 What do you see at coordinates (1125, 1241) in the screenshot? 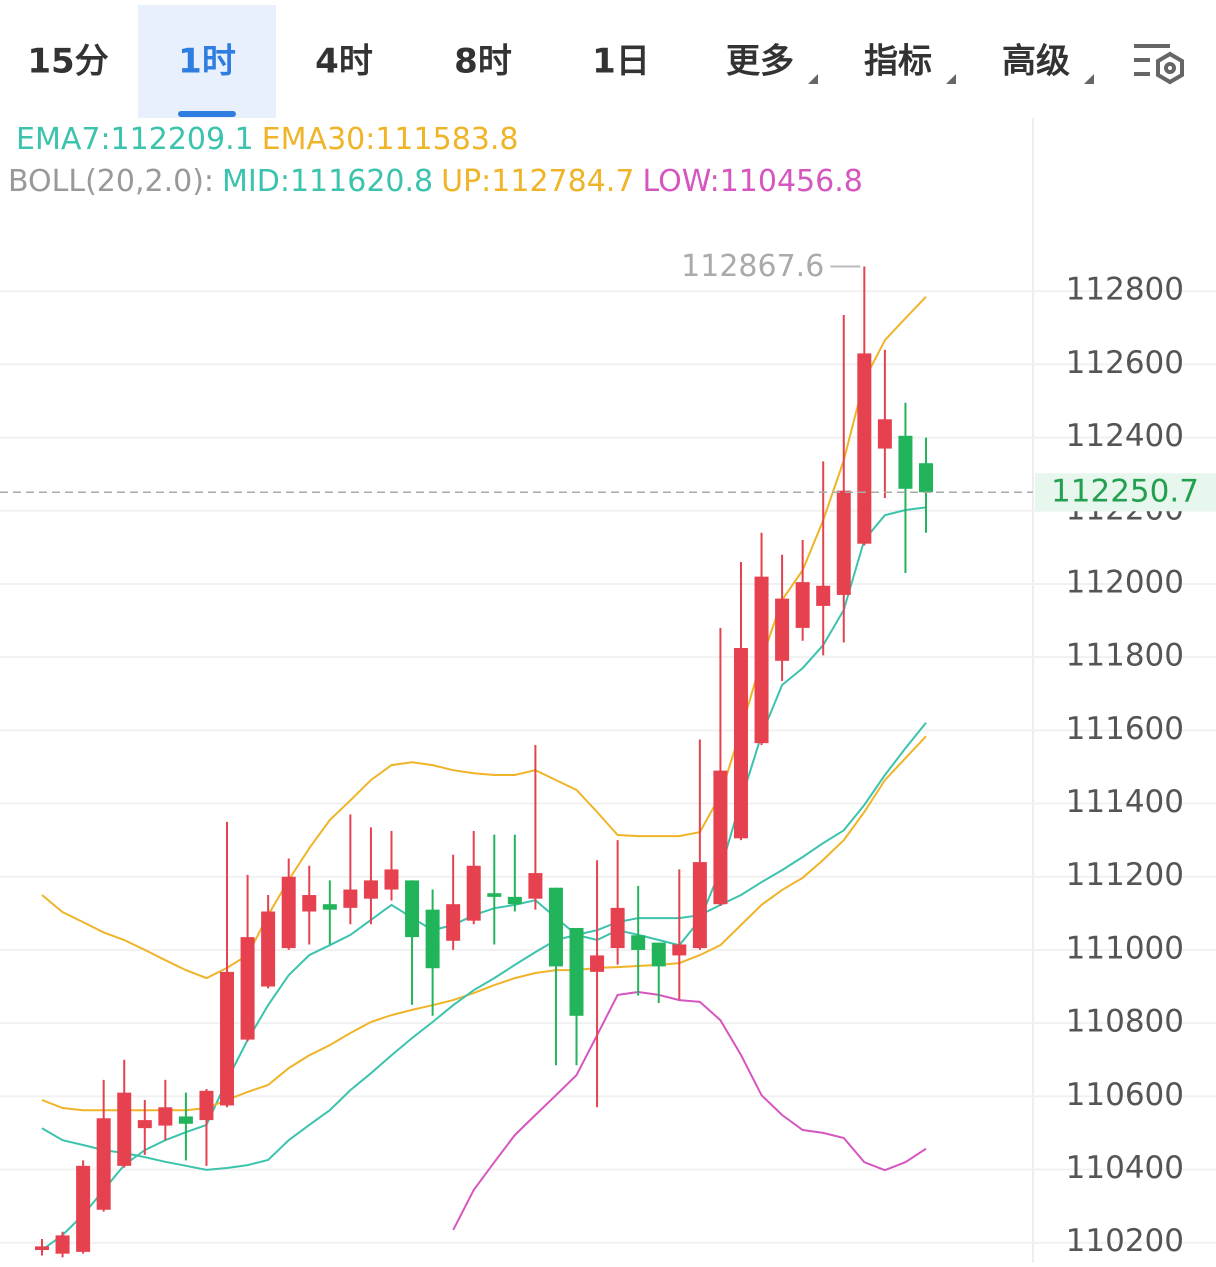
I see `y-tick-label: 110200` at bounding box center [1125, 1241].